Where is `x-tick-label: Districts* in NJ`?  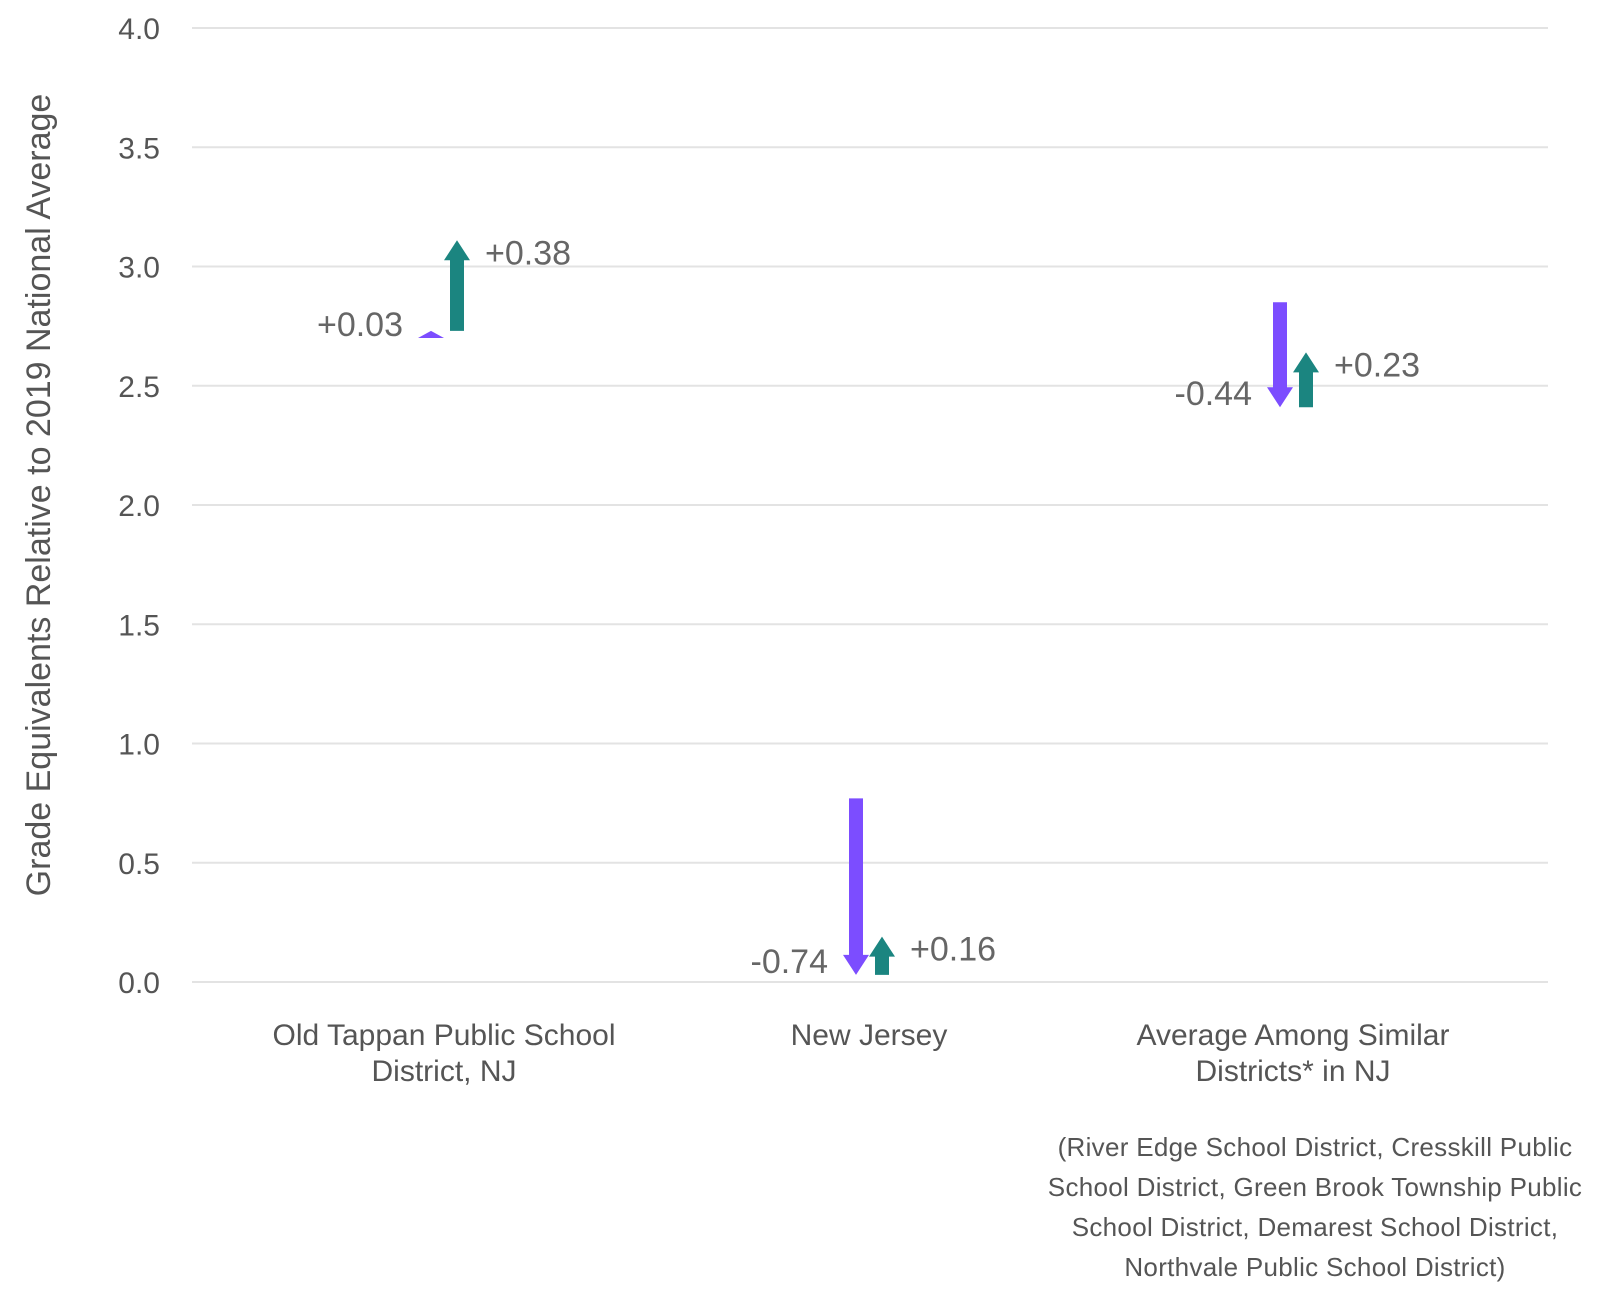
x-tick-label: Districts* in NJ is located at coordinates (1292, 1071).